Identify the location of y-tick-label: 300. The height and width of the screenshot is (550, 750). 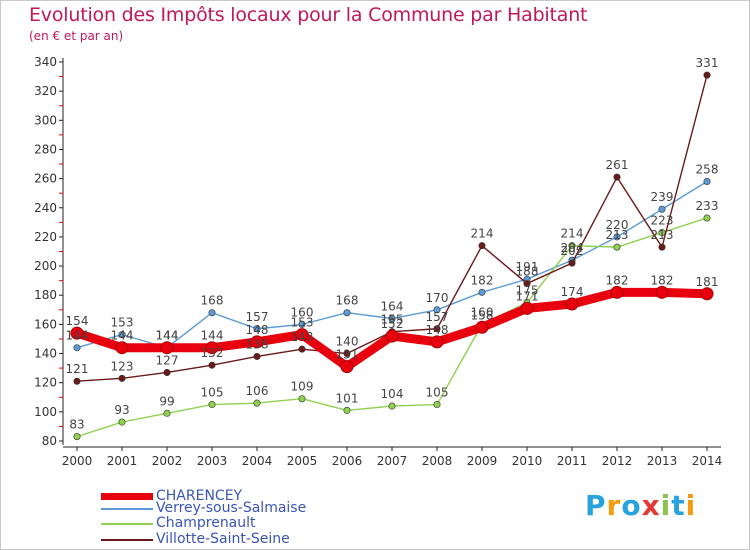
(45, 120).